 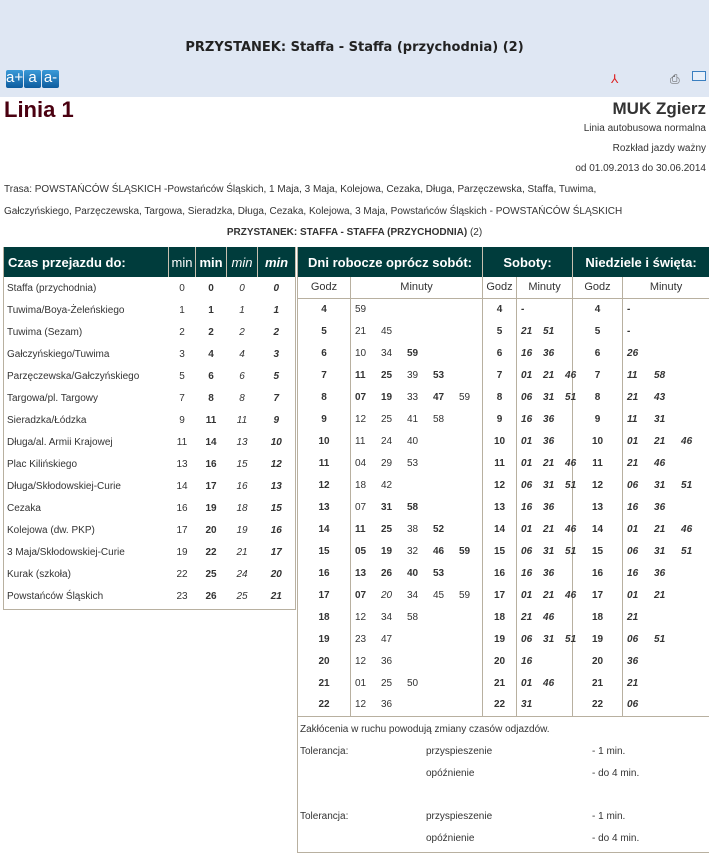 What do you see at coordinates (182, 597) in the screenshot?
I see `travel-minutes: 23` at bounding box center [182, 597].